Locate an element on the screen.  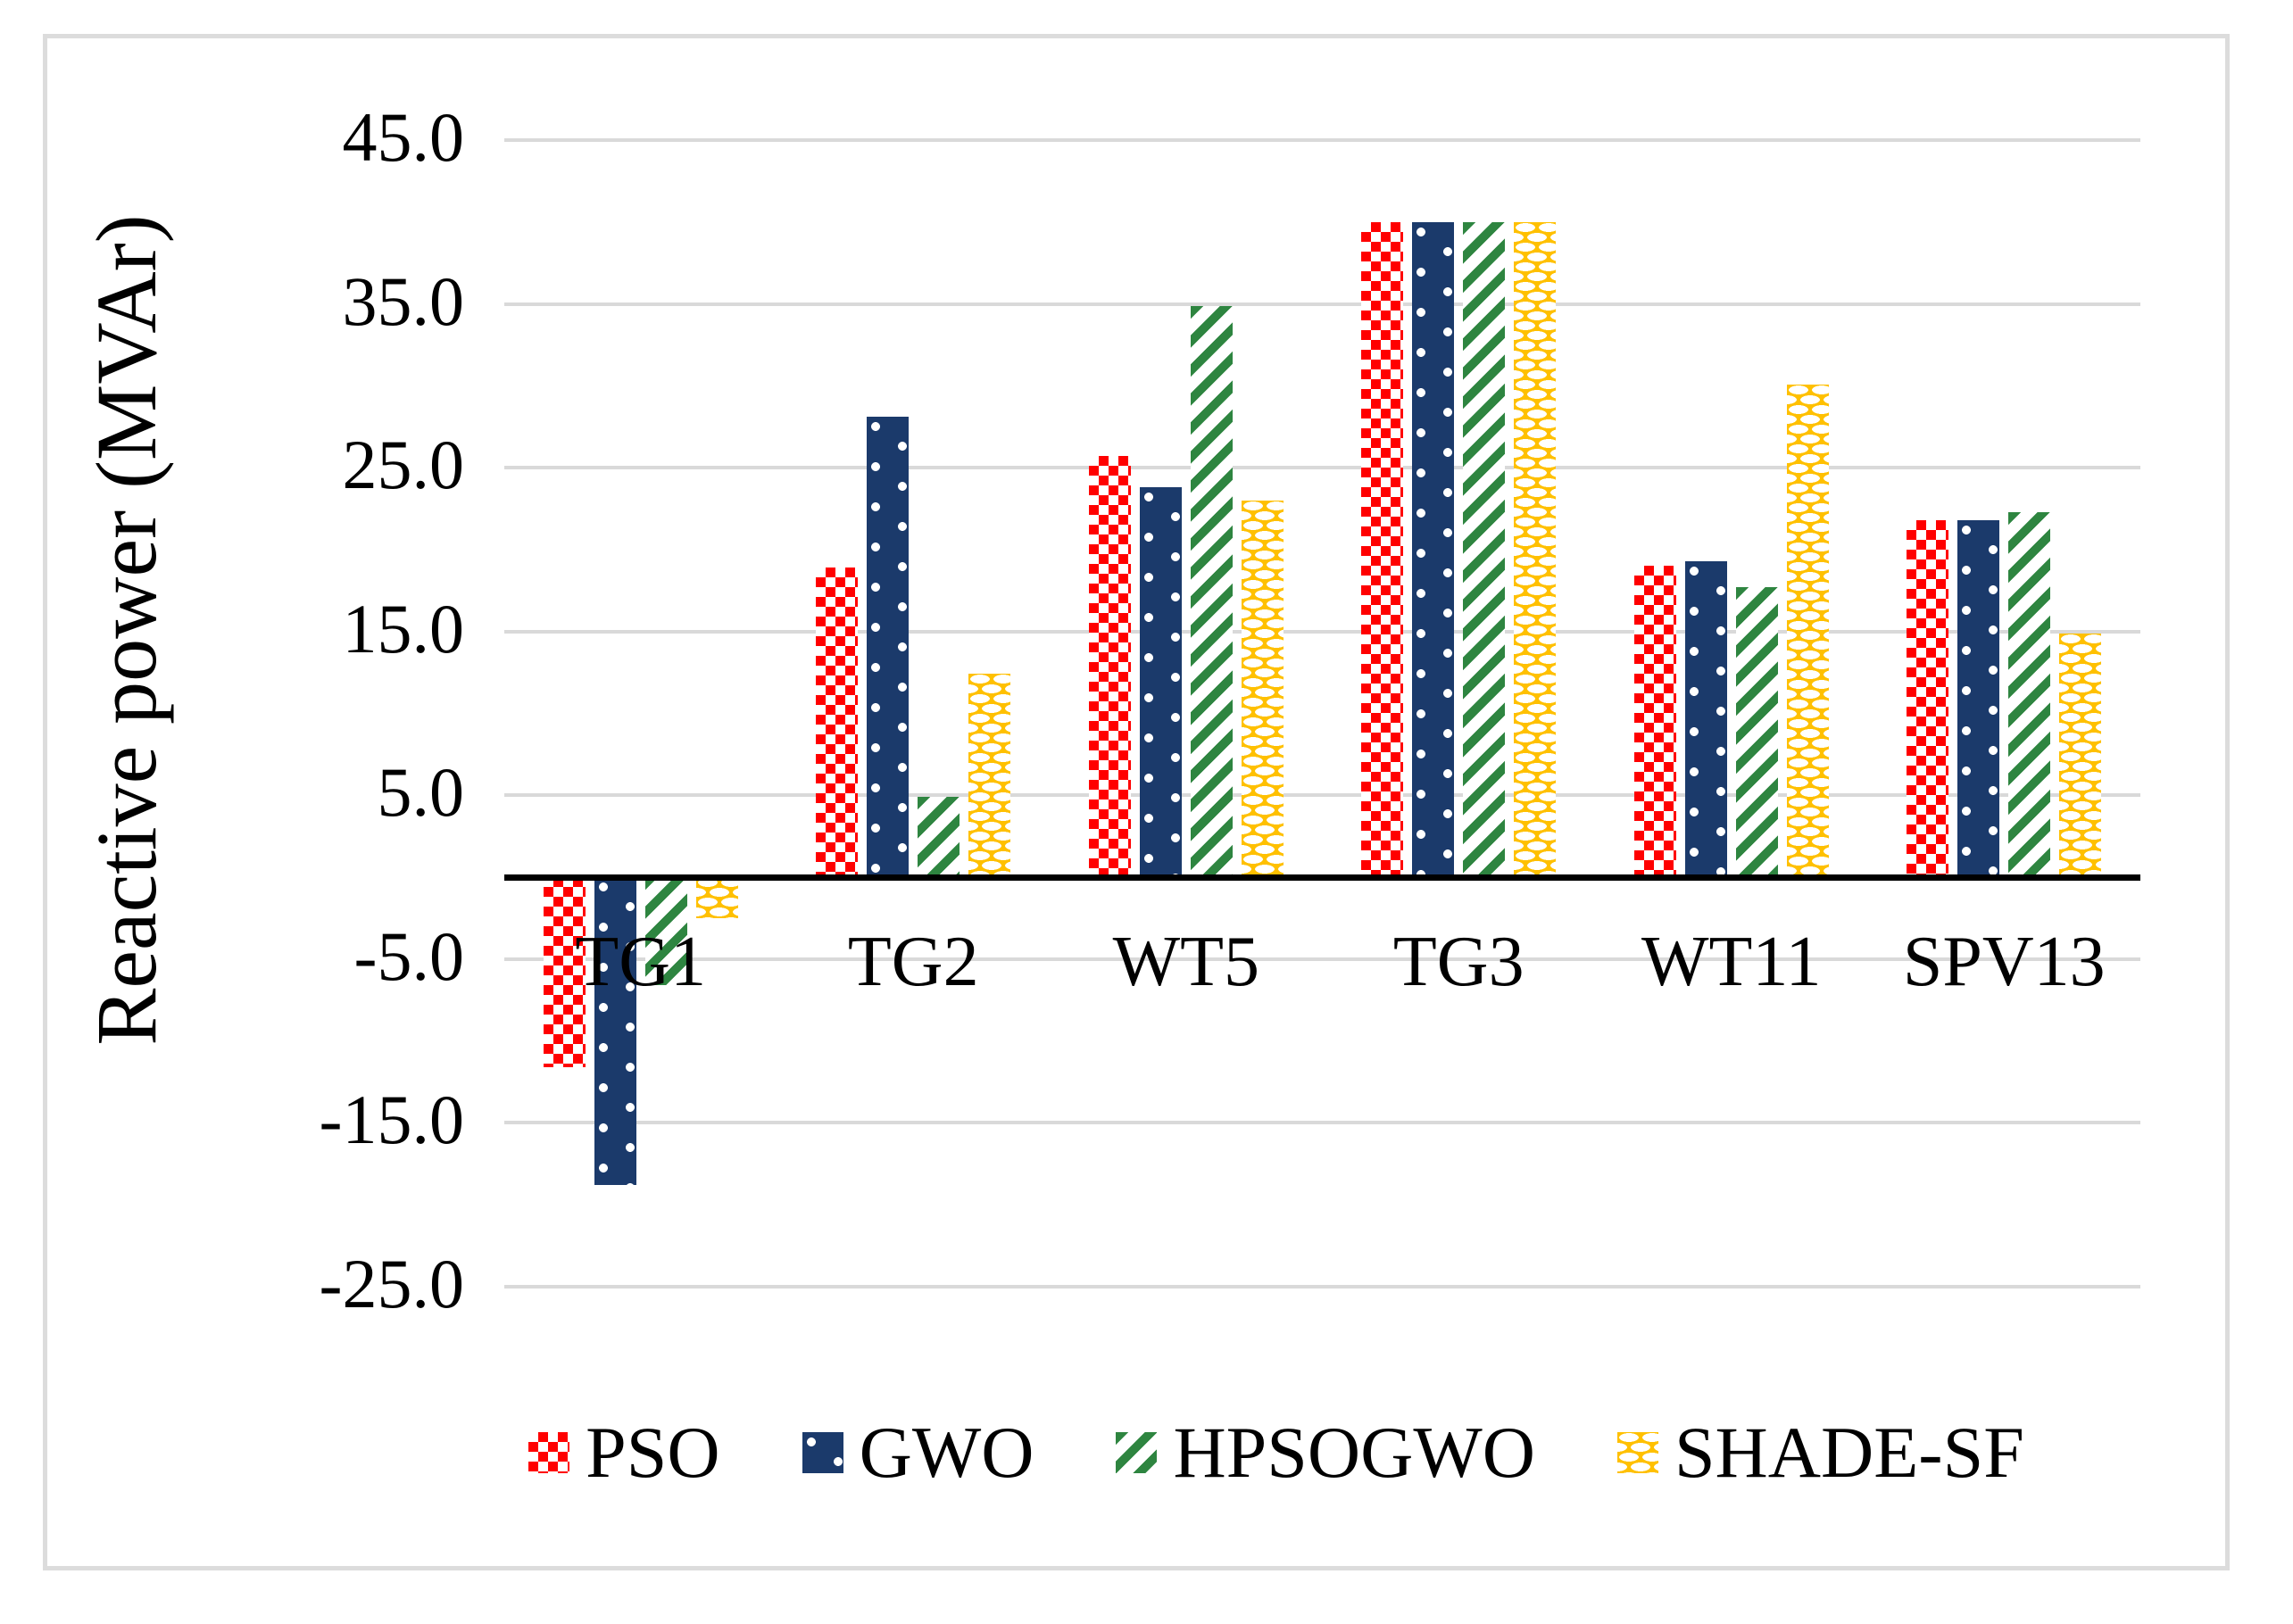
bar-shade-sf-wt5 is located at coordinates (1262, 688).